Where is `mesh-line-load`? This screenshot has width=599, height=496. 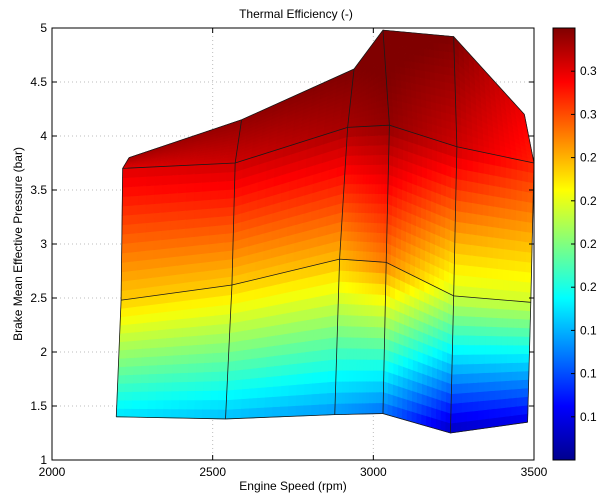 mesh-line-load is located at coordinates (322, 423).